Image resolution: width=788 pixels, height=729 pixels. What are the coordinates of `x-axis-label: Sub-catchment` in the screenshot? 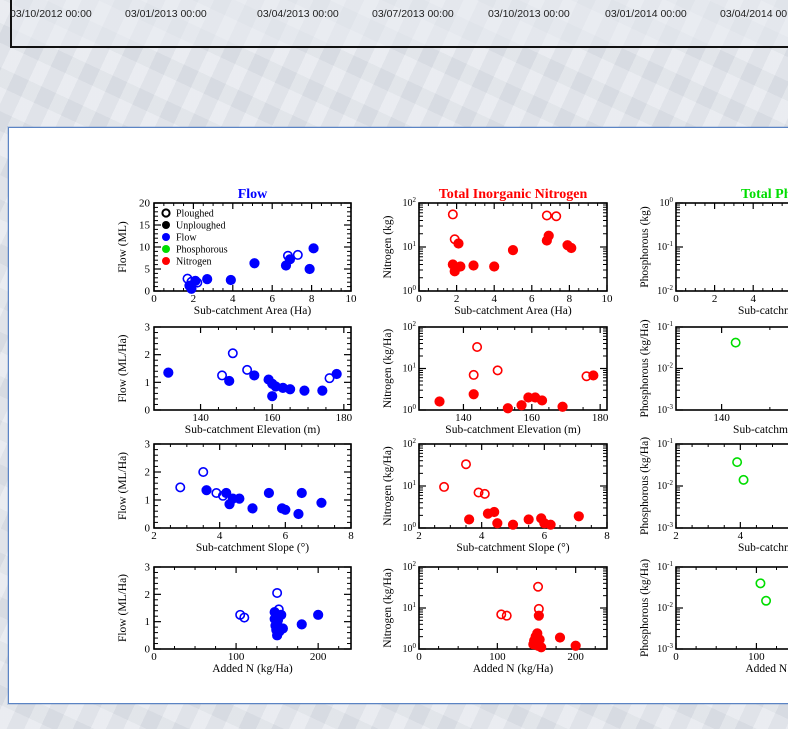 It's located at (763, 548).